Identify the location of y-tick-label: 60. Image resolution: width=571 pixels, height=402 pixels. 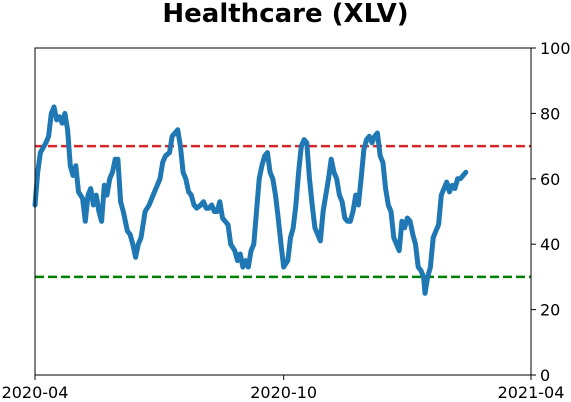
(550, 179).